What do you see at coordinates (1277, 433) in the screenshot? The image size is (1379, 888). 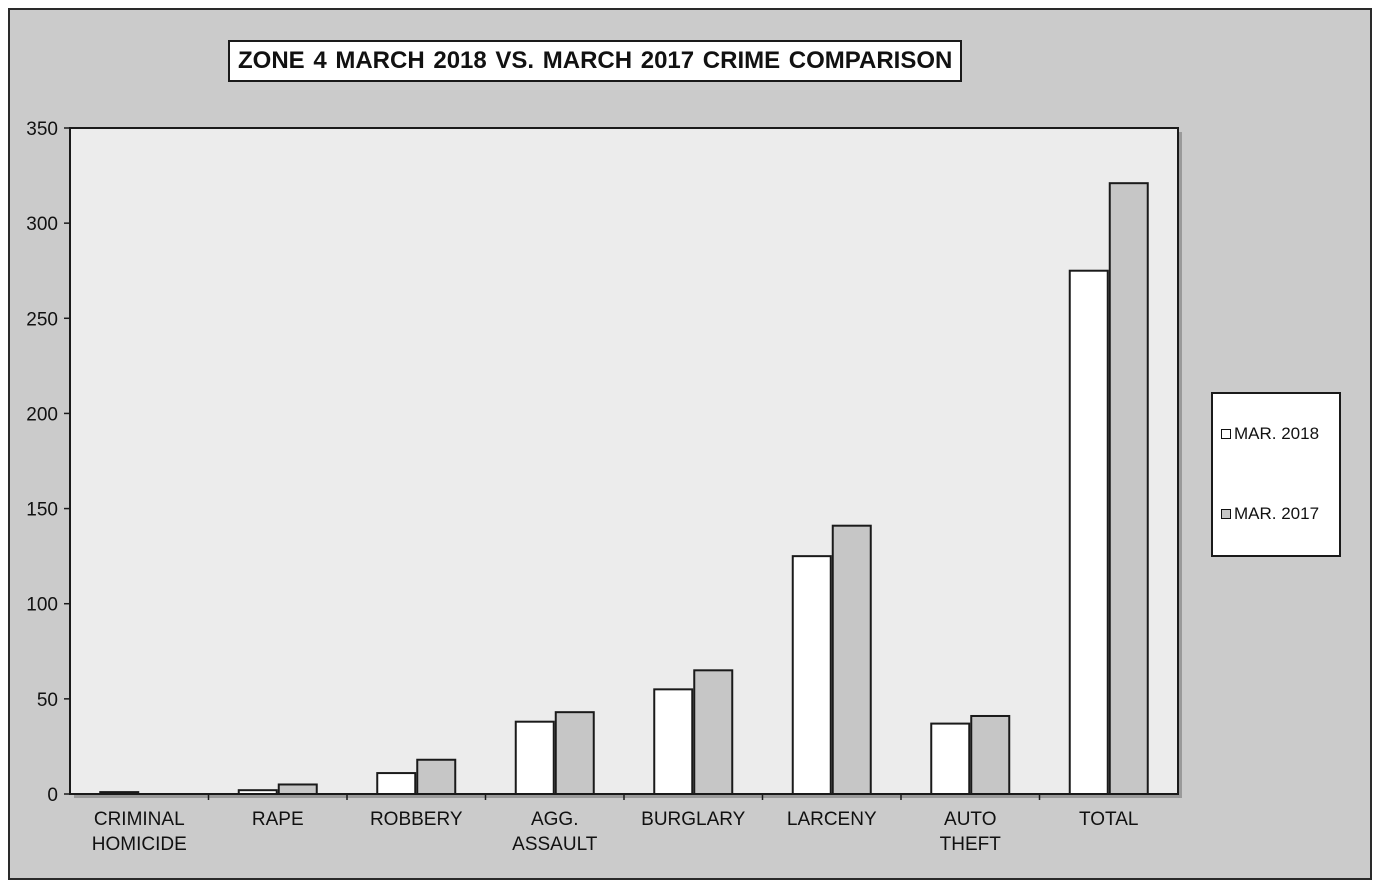 I see `legend-label-2018: MAR. 2018` at bounding box center [1277, 433].